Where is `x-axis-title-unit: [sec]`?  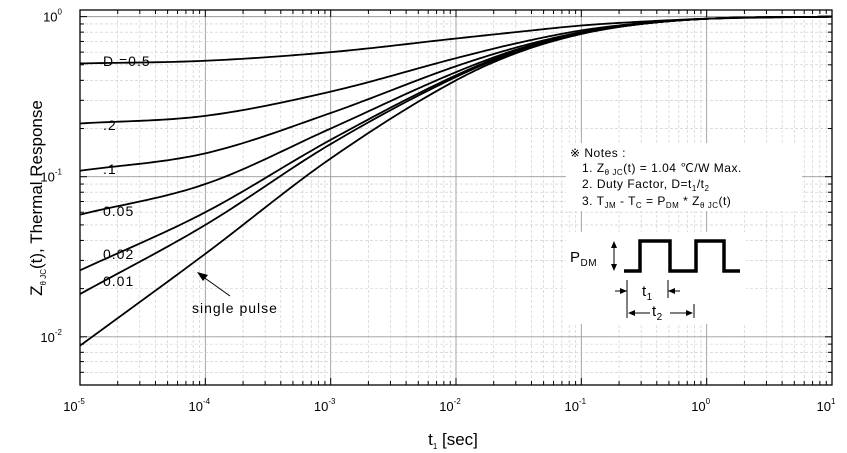
x-axis-title-unit: [sec] is located at coordinates (457, 439).